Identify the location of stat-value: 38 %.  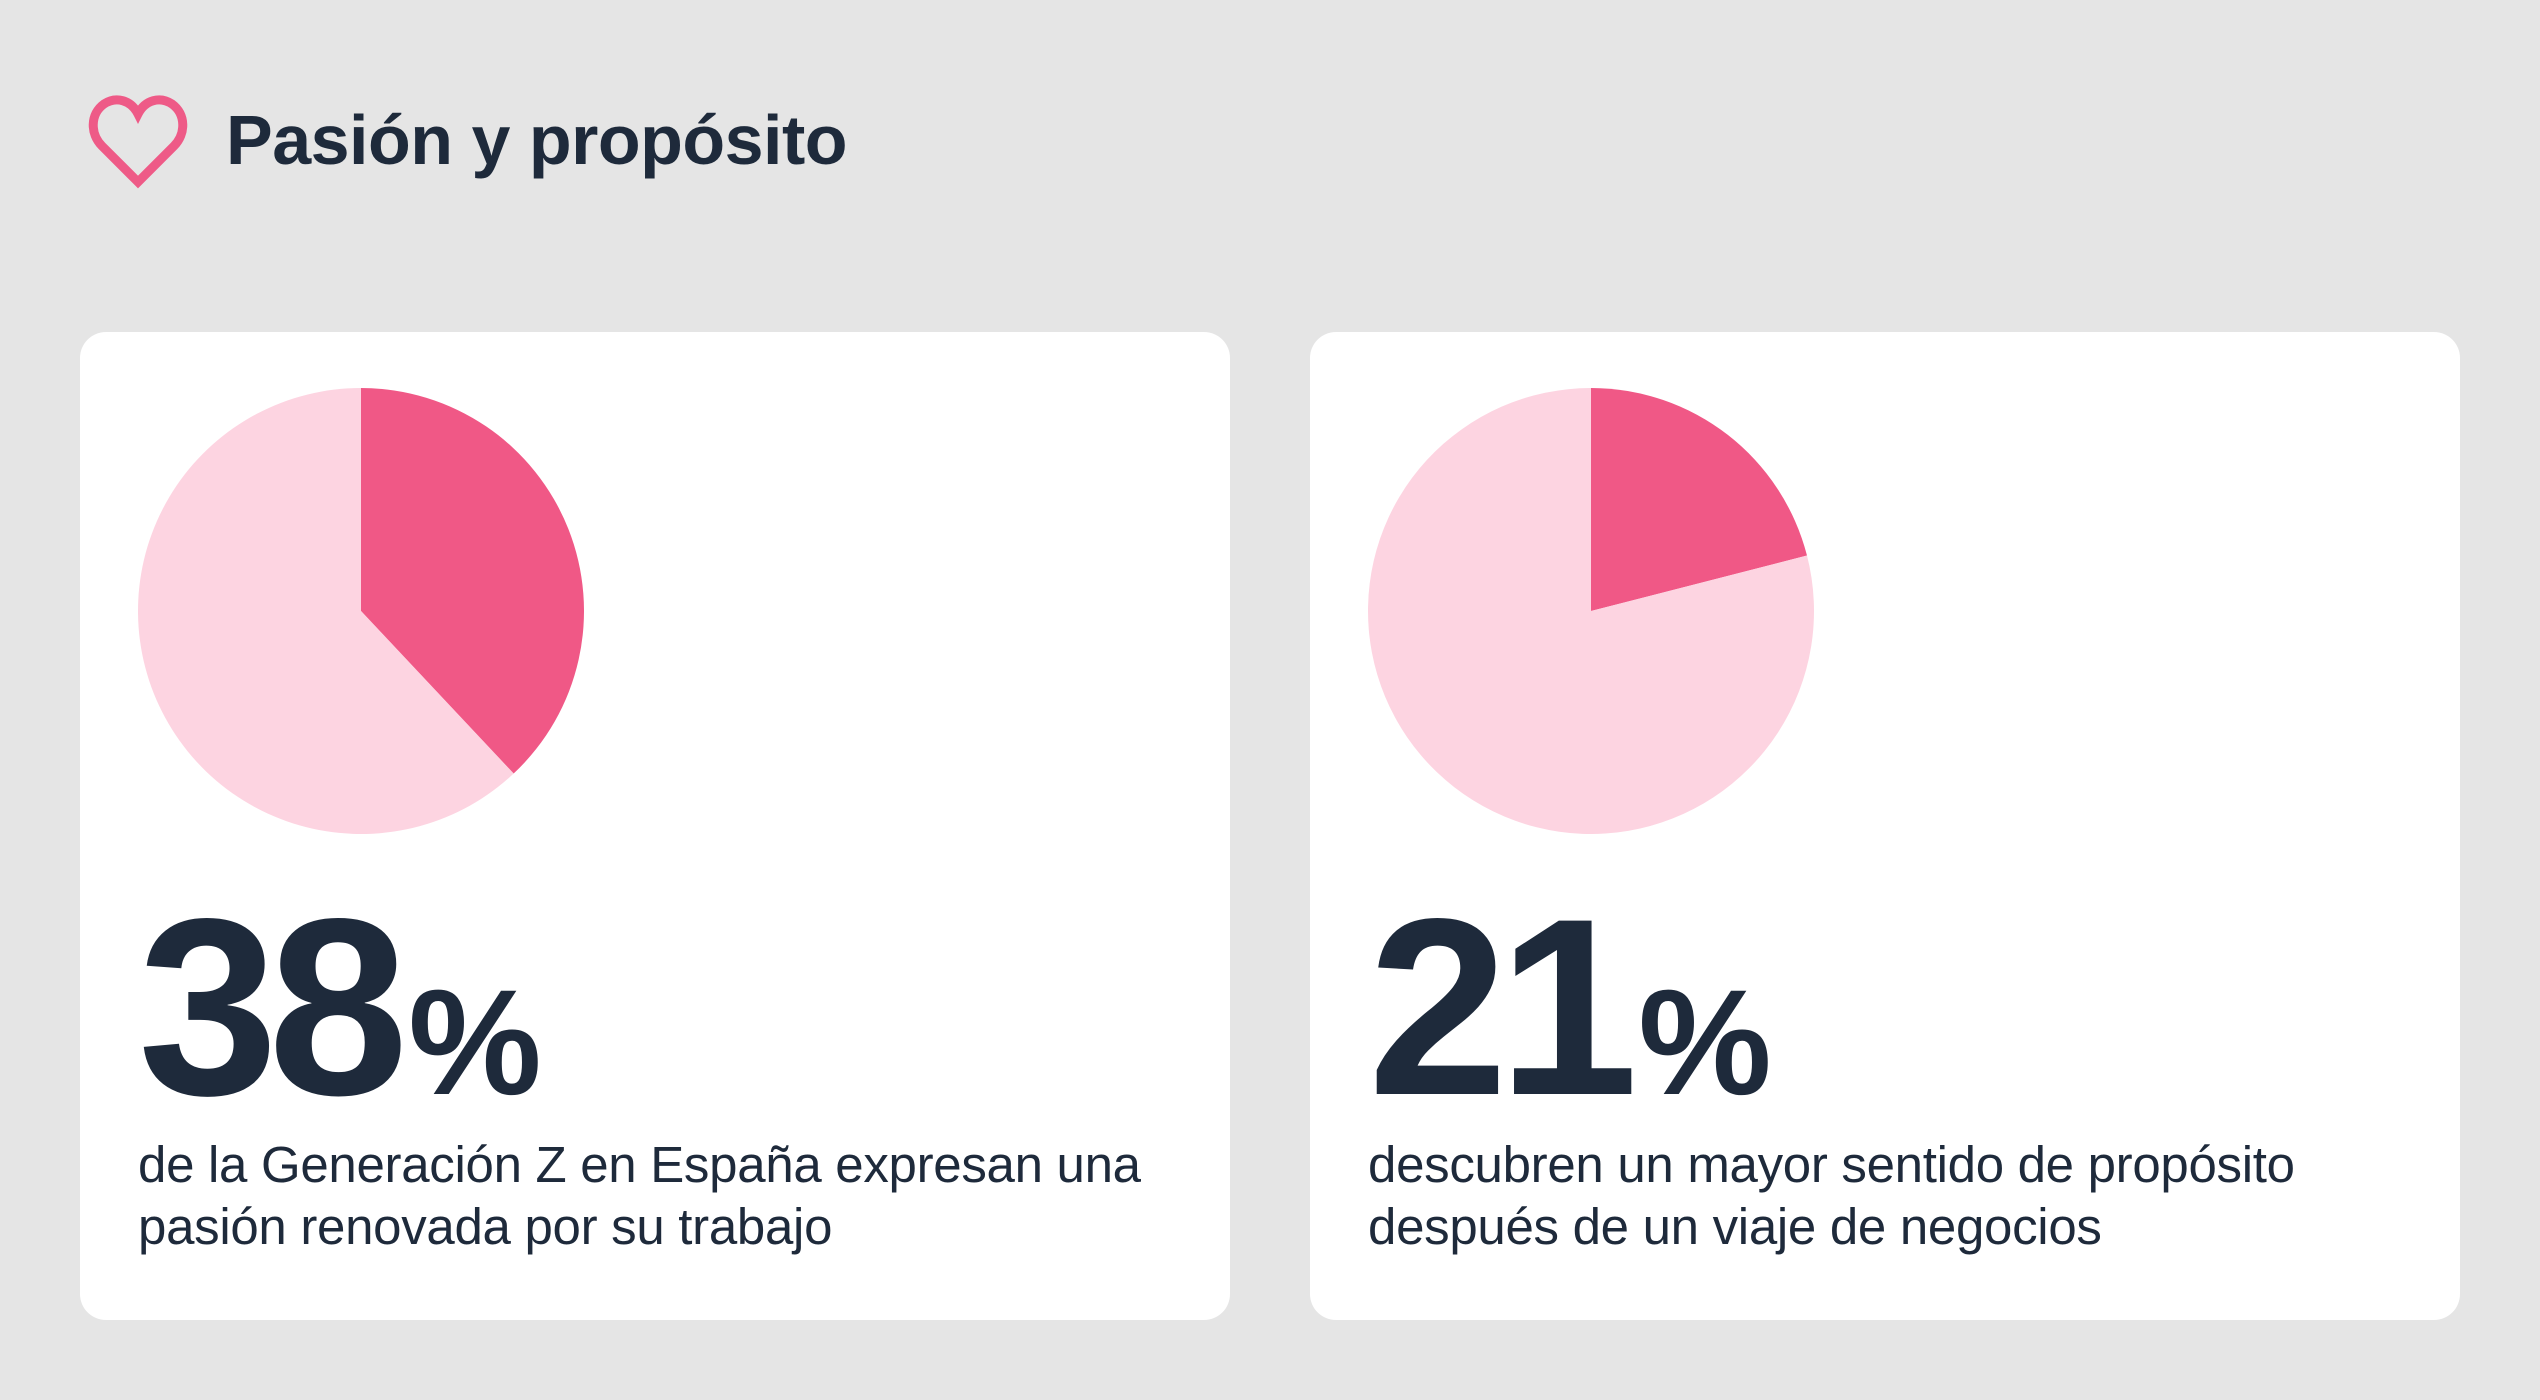
(340, 1008).